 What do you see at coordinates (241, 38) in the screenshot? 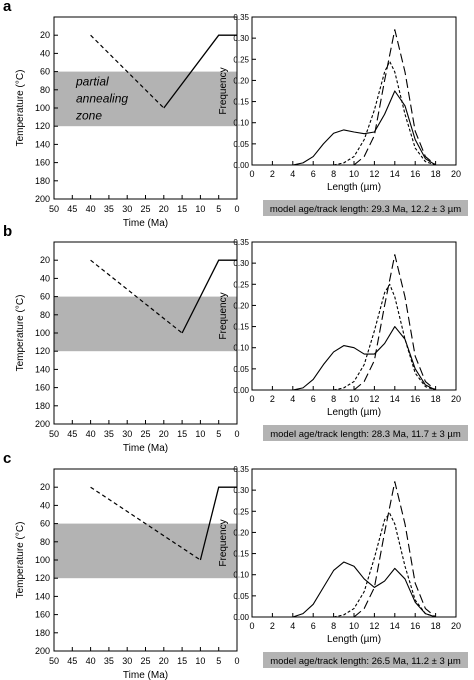
I see `y-tick-label: 0.30` at bounding box center [241, 38].